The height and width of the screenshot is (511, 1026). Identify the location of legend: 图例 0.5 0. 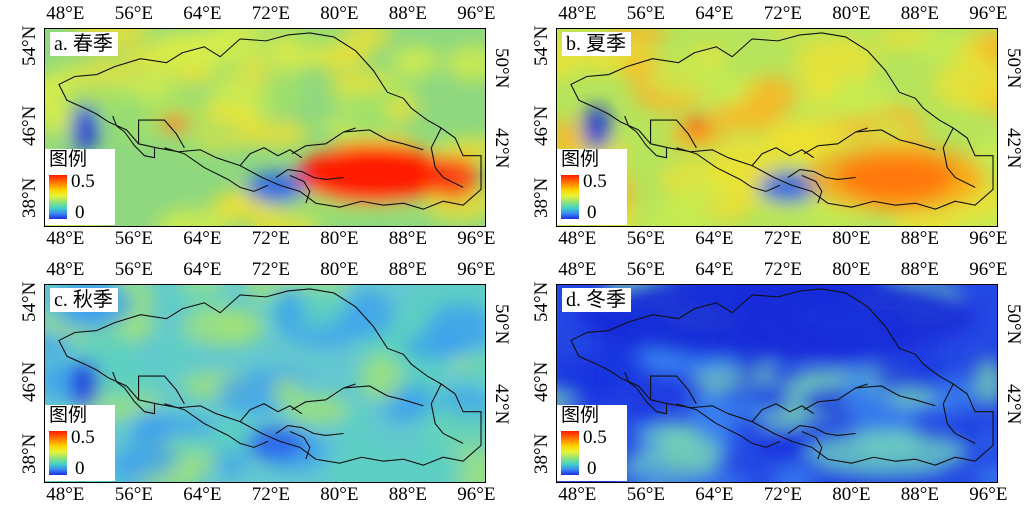
(80, 443).